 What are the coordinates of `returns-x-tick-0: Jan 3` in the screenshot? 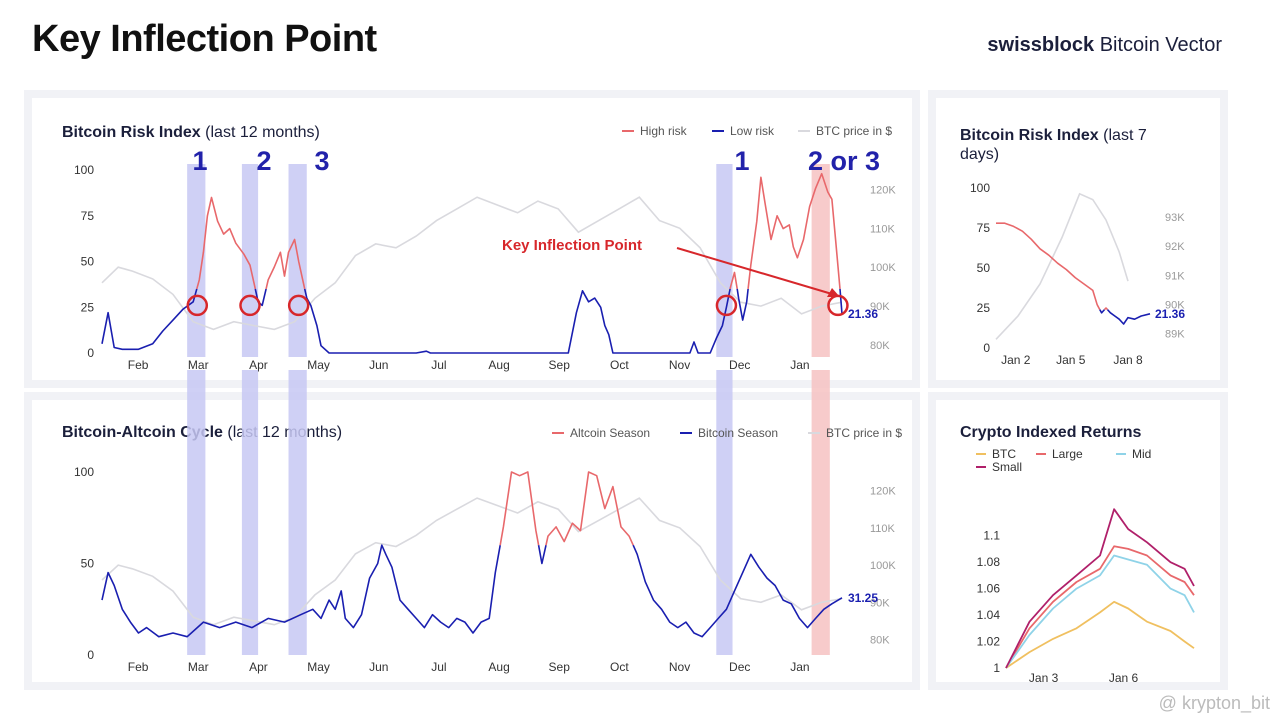 It's located at (1044, 678).